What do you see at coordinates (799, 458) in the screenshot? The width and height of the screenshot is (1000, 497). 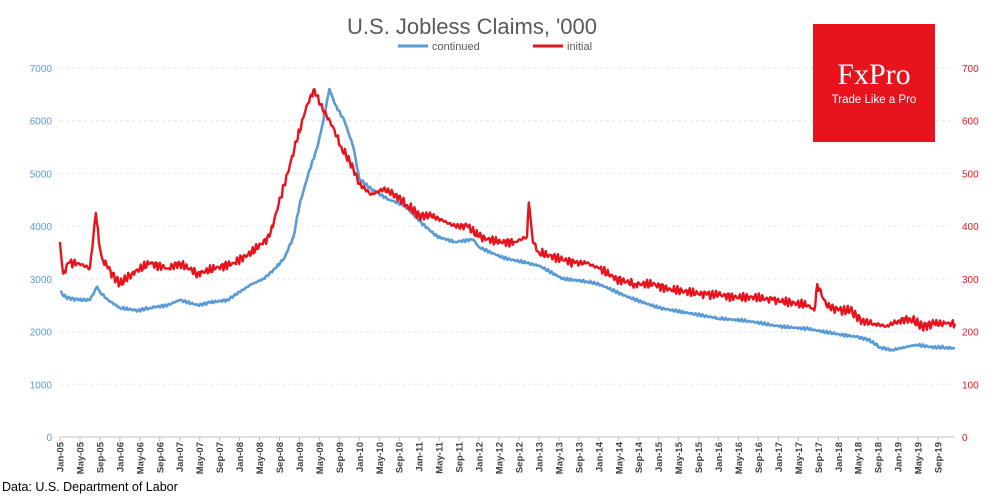 I see `x-tick-label: May-17` at bounding box center [799, 458].